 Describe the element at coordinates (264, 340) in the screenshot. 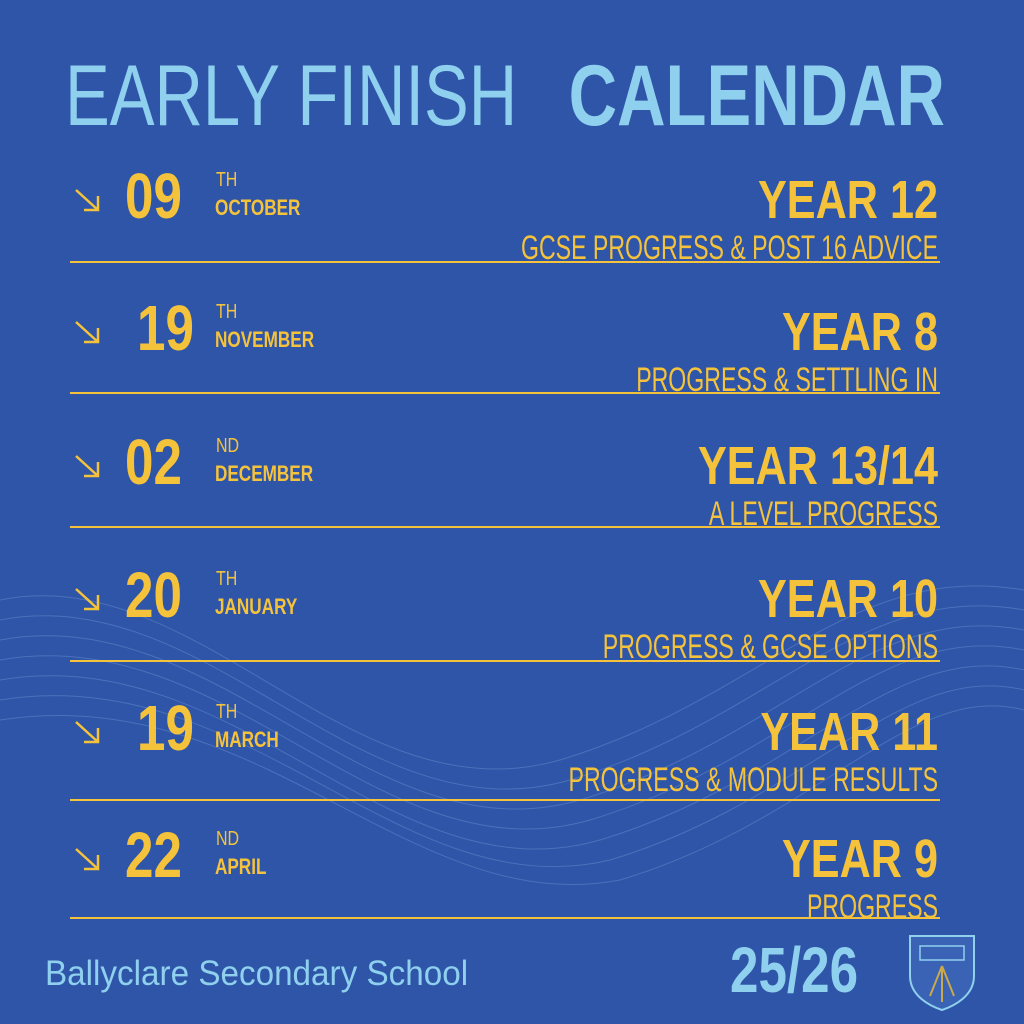

I see `month: NOVEMBER` at that location.